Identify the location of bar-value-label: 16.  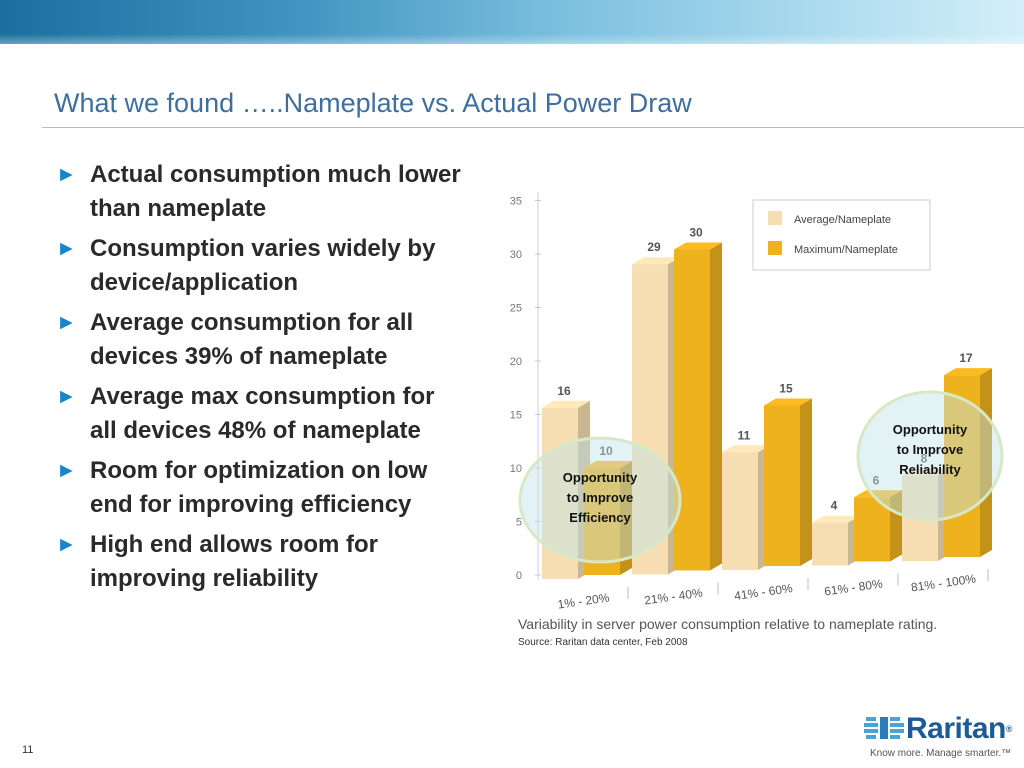
(564, 391).